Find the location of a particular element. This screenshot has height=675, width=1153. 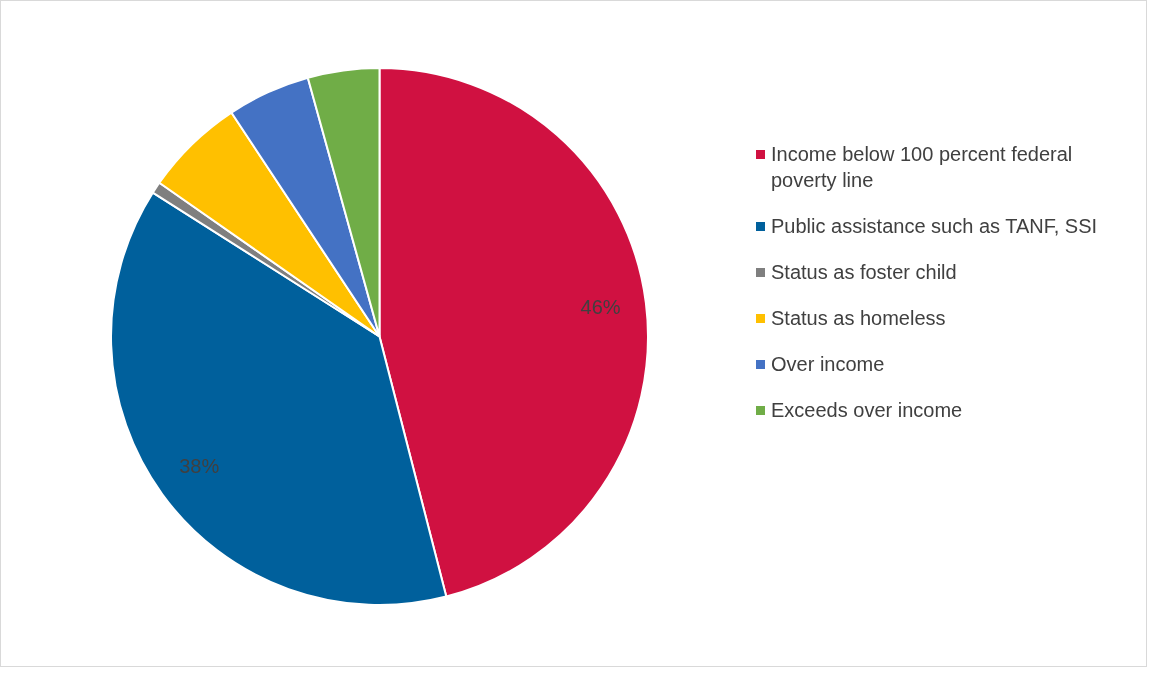

legend-label: Over income is located at coordinates (828, 364).